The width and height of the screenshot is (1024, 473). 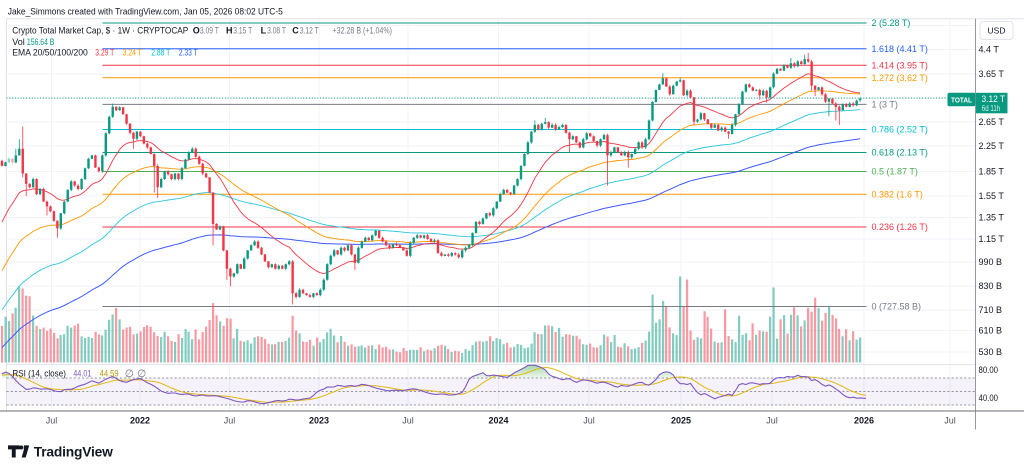 I want to click on svg-text: TradingView, so click(x=73, y=451).